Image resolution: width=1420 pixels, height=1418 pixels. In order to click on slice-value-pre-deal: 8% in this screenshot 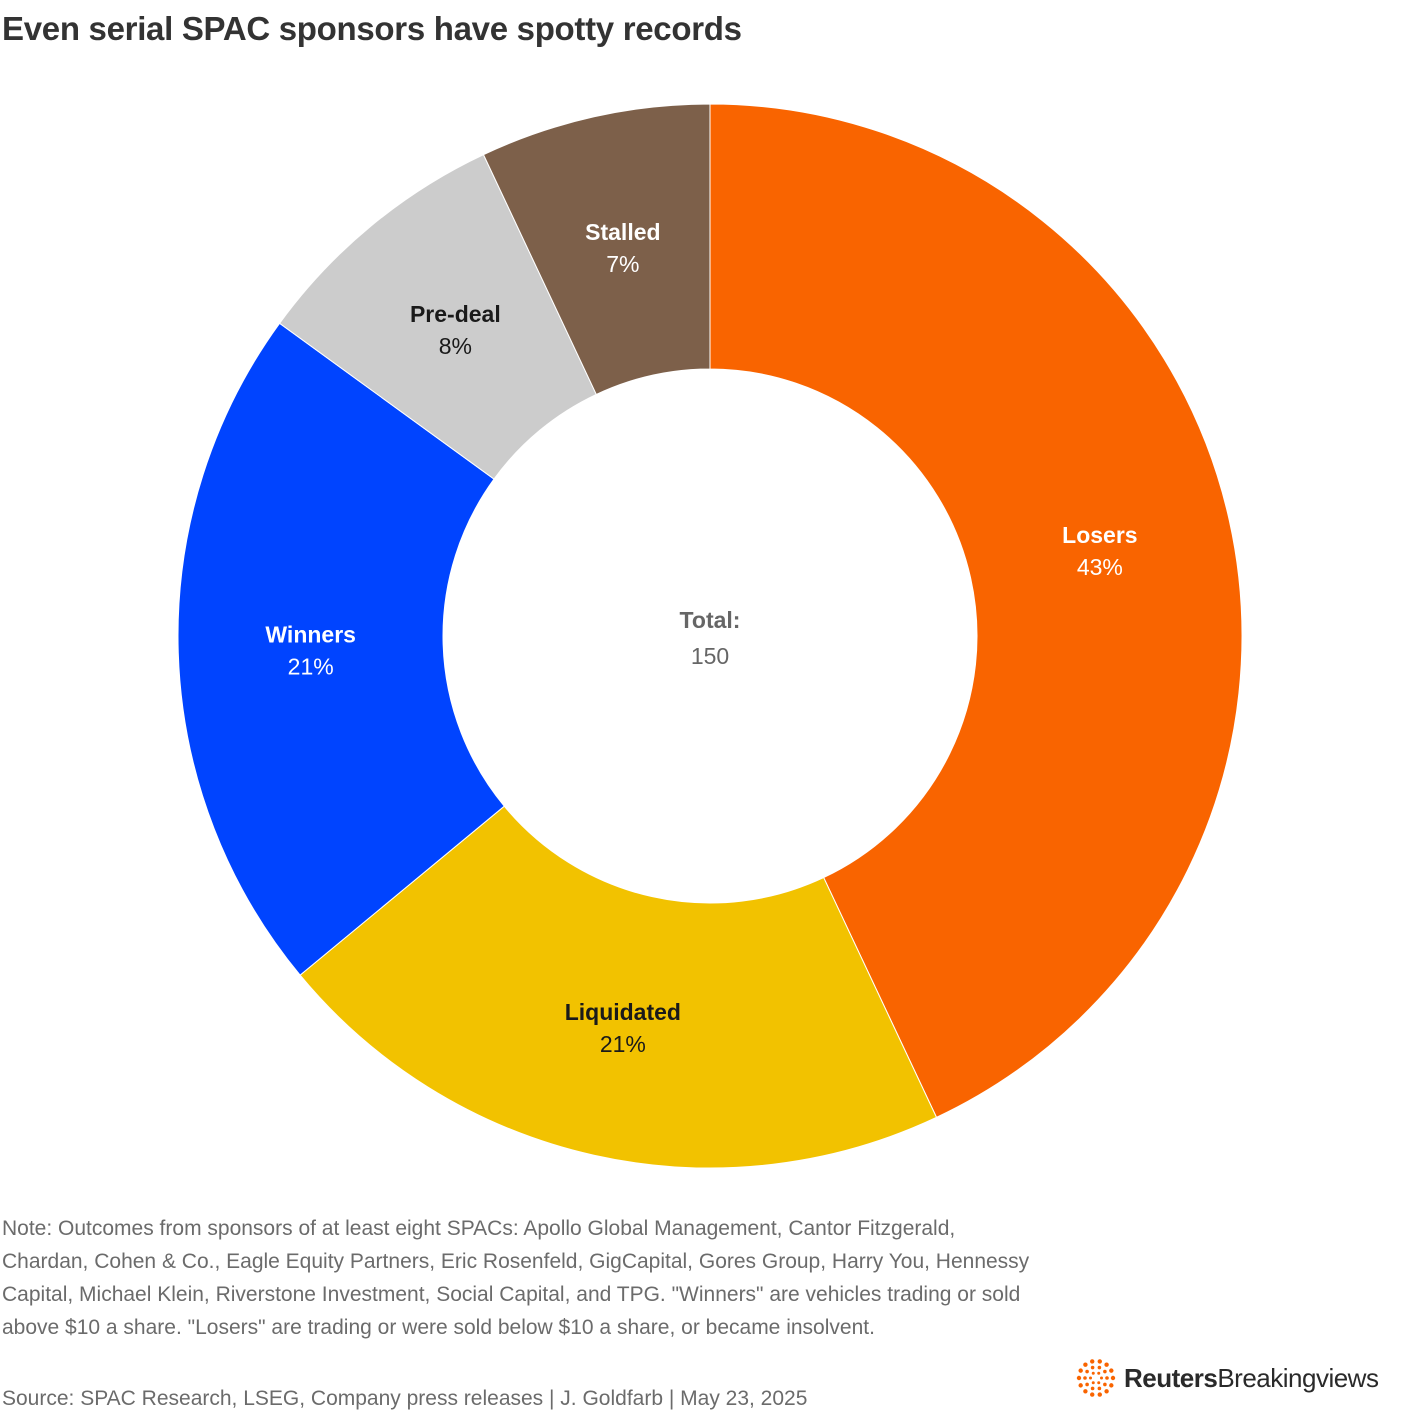, I will do `click(455, 346)`.